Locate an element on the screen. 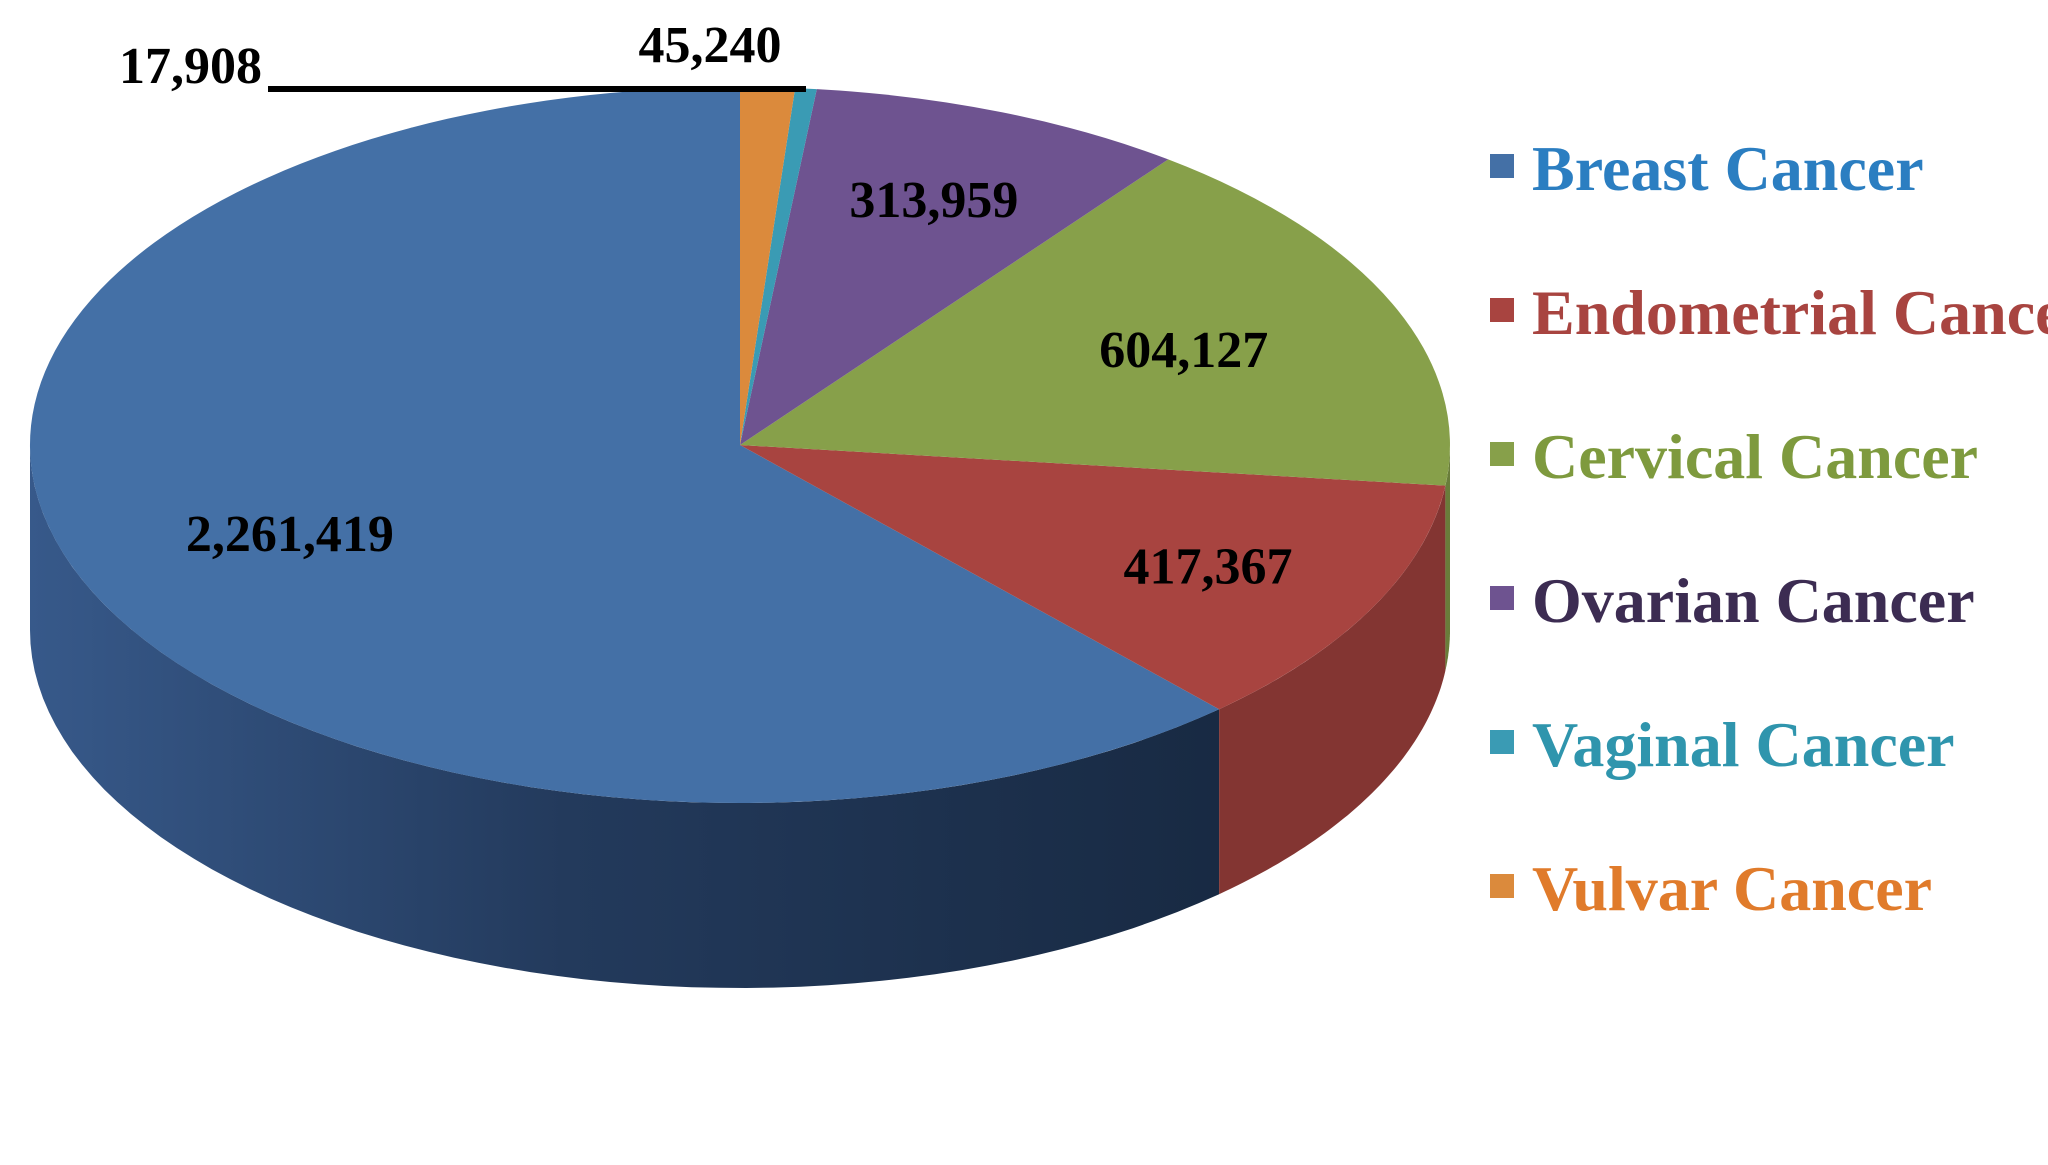 The height and width of the screenshot is (1165, 2048). slice-ovarian-cancer is located at coordinates (954, 267).